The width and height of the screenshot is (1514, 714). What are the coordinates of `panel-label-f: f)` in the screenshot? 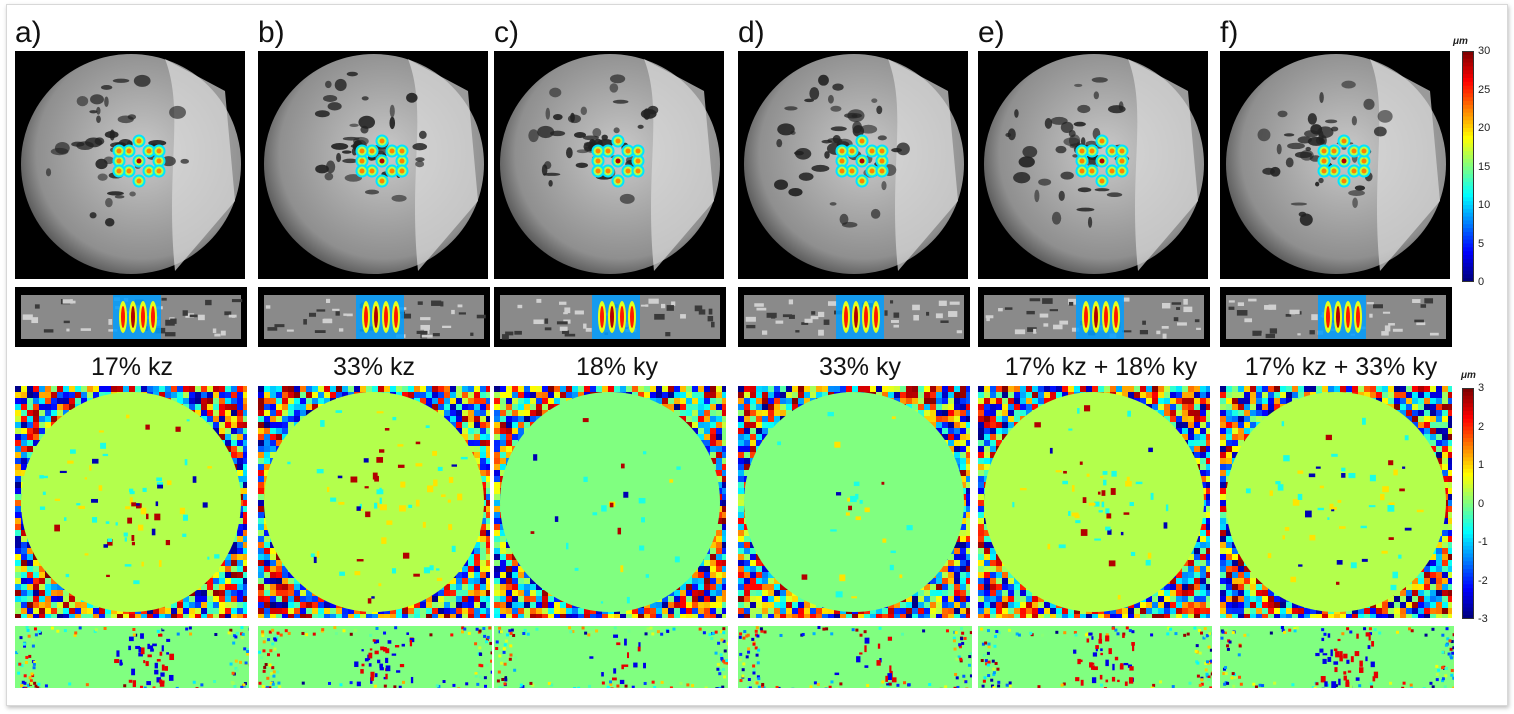 It's located at (1229, 32).